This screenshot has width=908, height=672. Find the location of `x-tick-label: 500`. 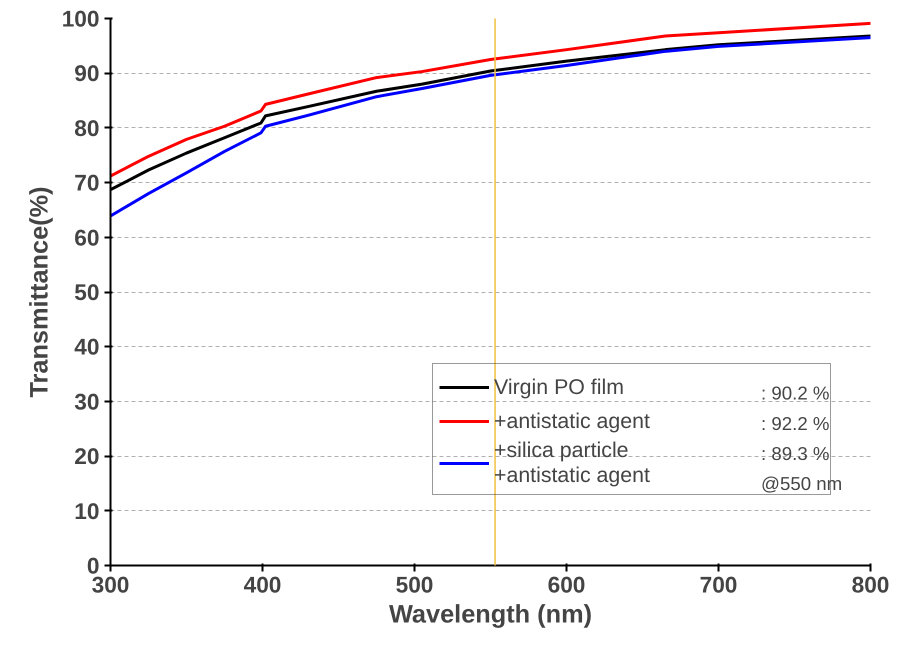

x-tick-label: 500 is located at coordinates (415, 585).